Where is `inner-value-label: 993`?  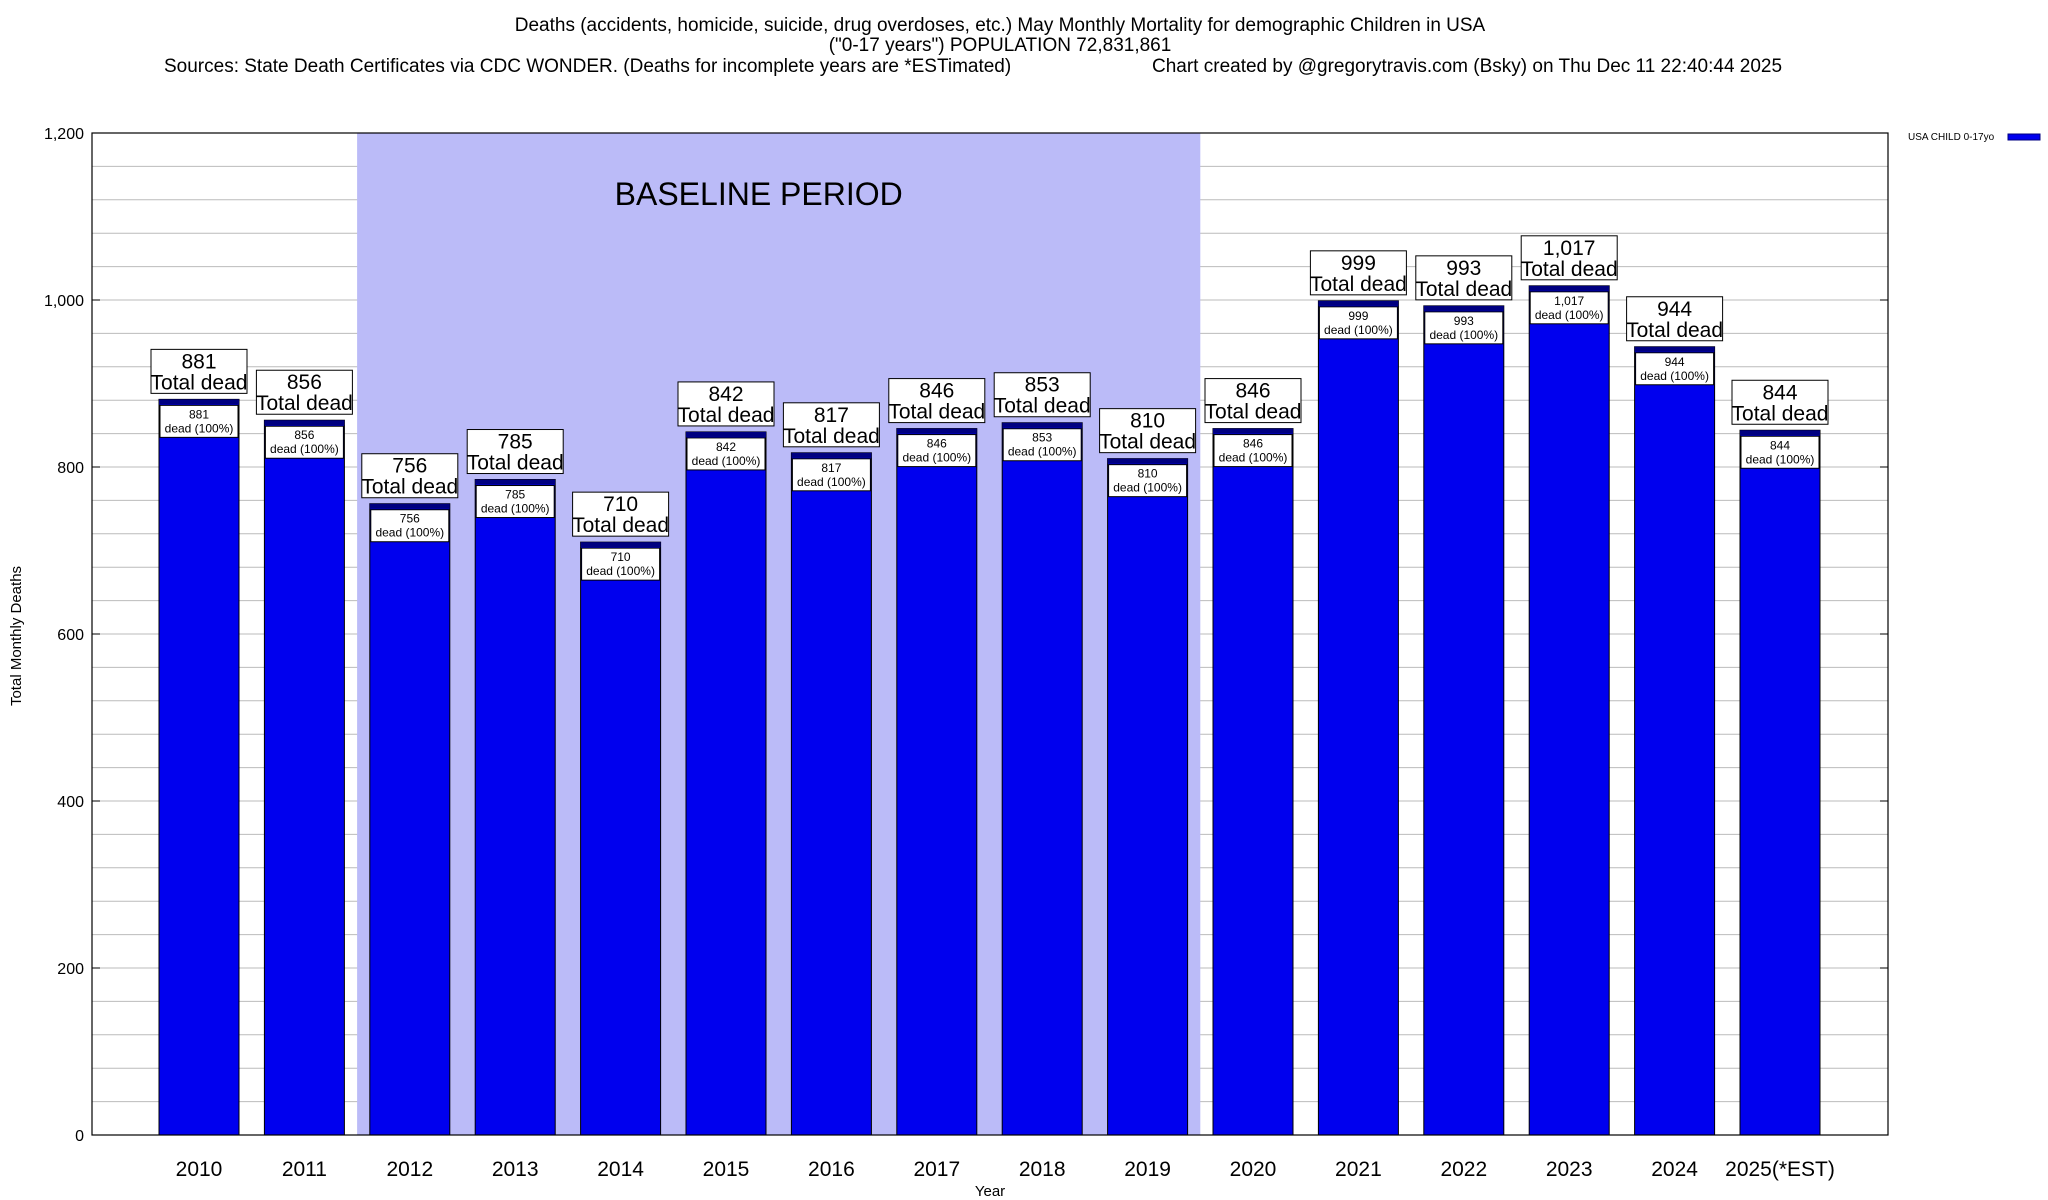
inner-value-label: 993 is located at coordinates (1464, 321).